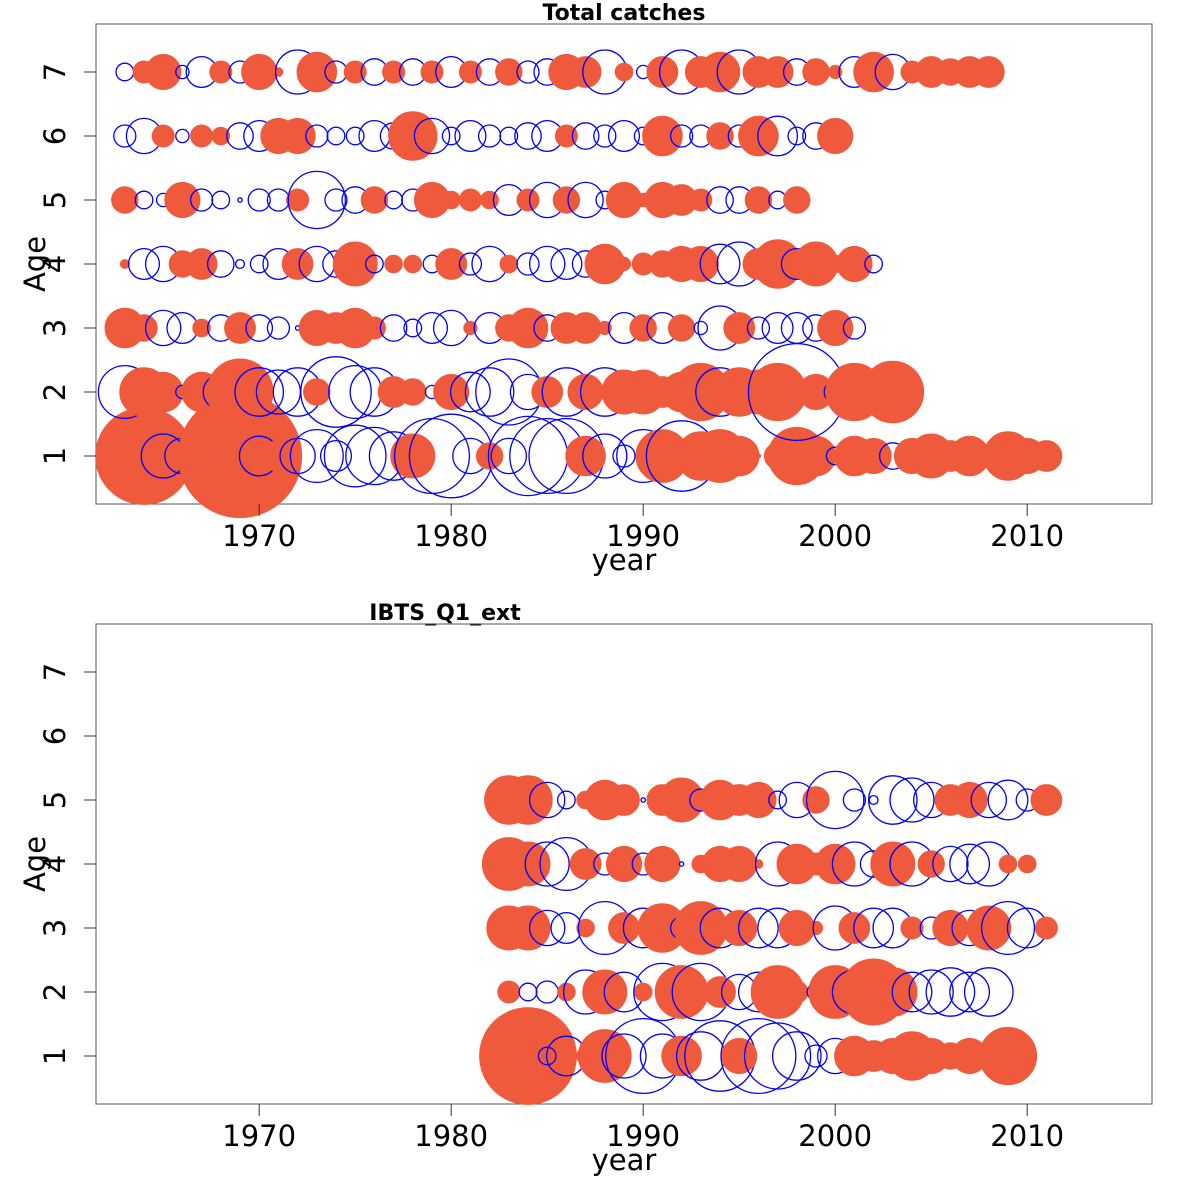 The width and height of the screenshot is (1200, 1200). What do you see at coordinates (1027, 536) in the screenshot?
I see `x-tick-label: 2010` at bounding box center [1027, 536].